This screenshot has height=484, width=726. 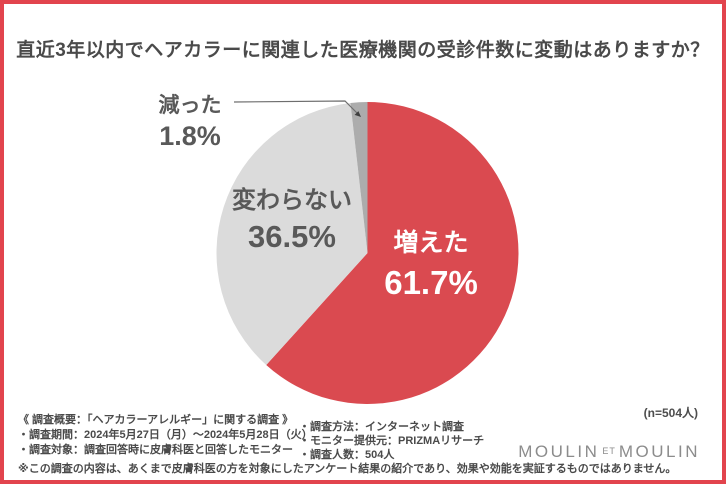 I want to click on slice-name-decreased: 減った, so click(x=190, y=105).